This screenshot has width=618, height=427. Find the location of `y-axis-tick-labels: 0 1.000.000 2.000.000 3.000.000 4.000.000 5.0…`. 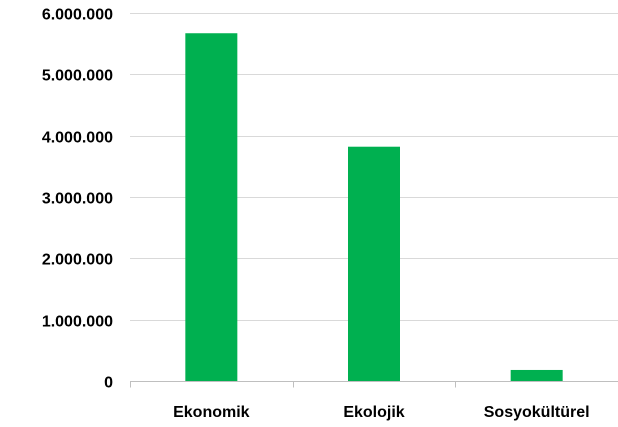

y-axis-tick-labels: 0 1.000.000 2.000.000 3.000.000 4.000.000 5.0… is located at coordinates (77, 199).